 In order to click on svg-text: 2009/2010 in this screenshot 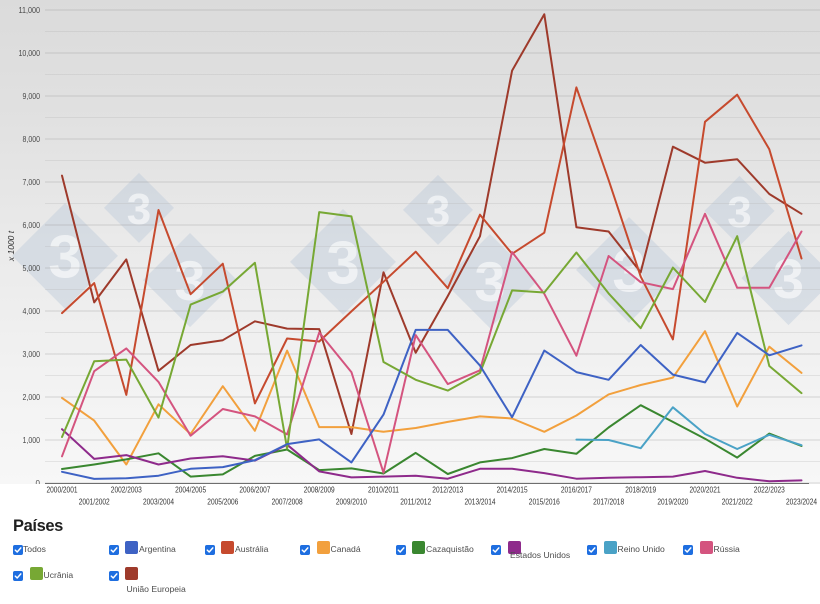, I will do `click(352, 501)`.